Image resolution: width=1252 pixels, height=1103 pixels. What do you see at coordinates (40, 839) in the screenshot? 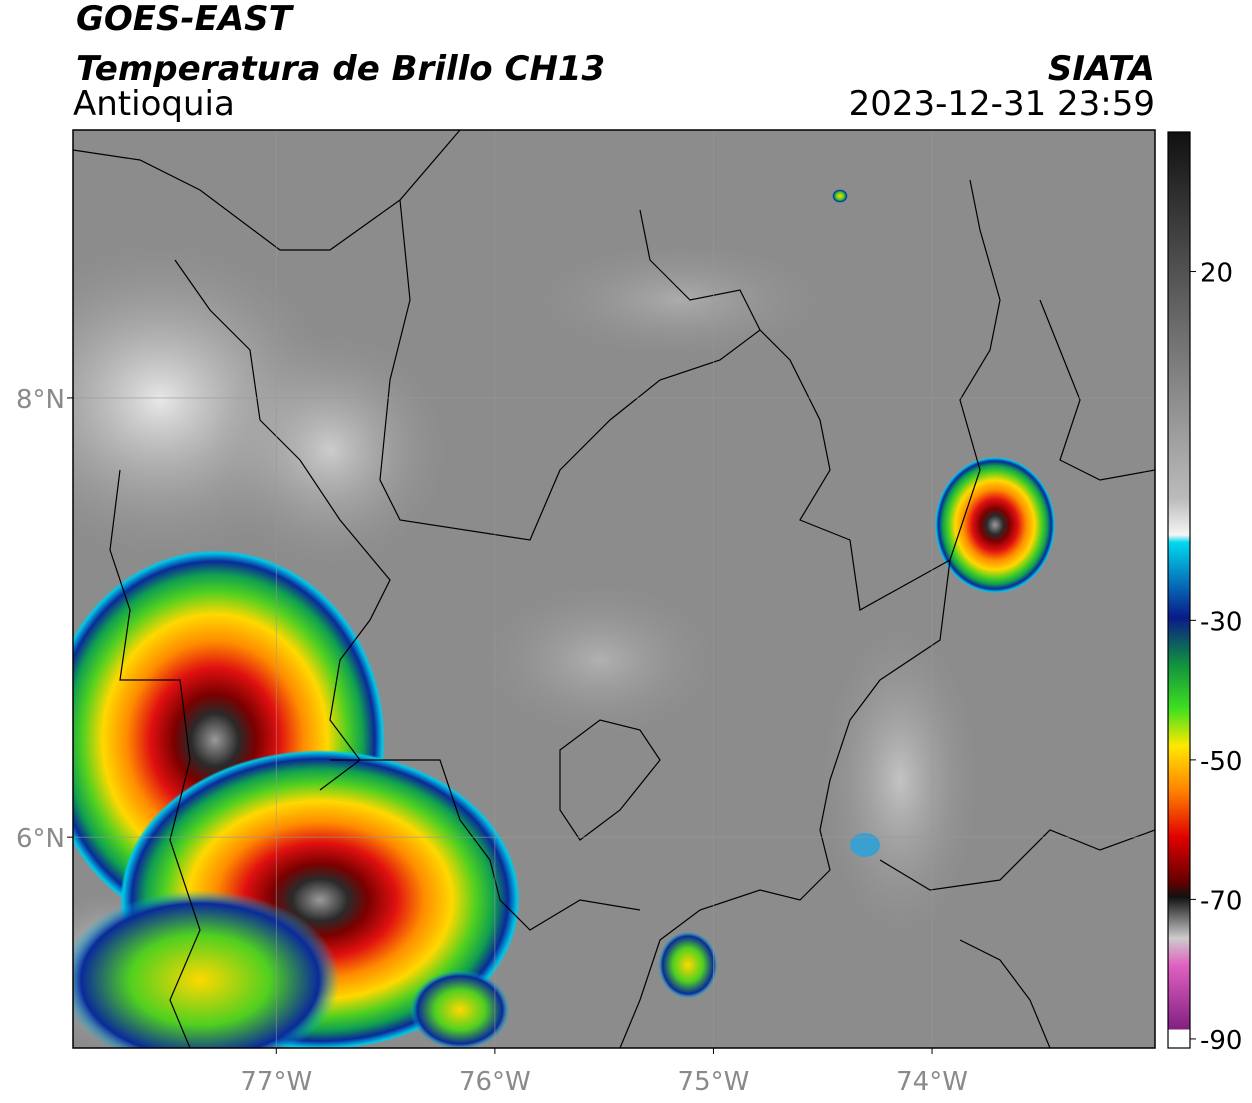
I see `y-tick-label: 6°N` at bounding box center [40, 839].